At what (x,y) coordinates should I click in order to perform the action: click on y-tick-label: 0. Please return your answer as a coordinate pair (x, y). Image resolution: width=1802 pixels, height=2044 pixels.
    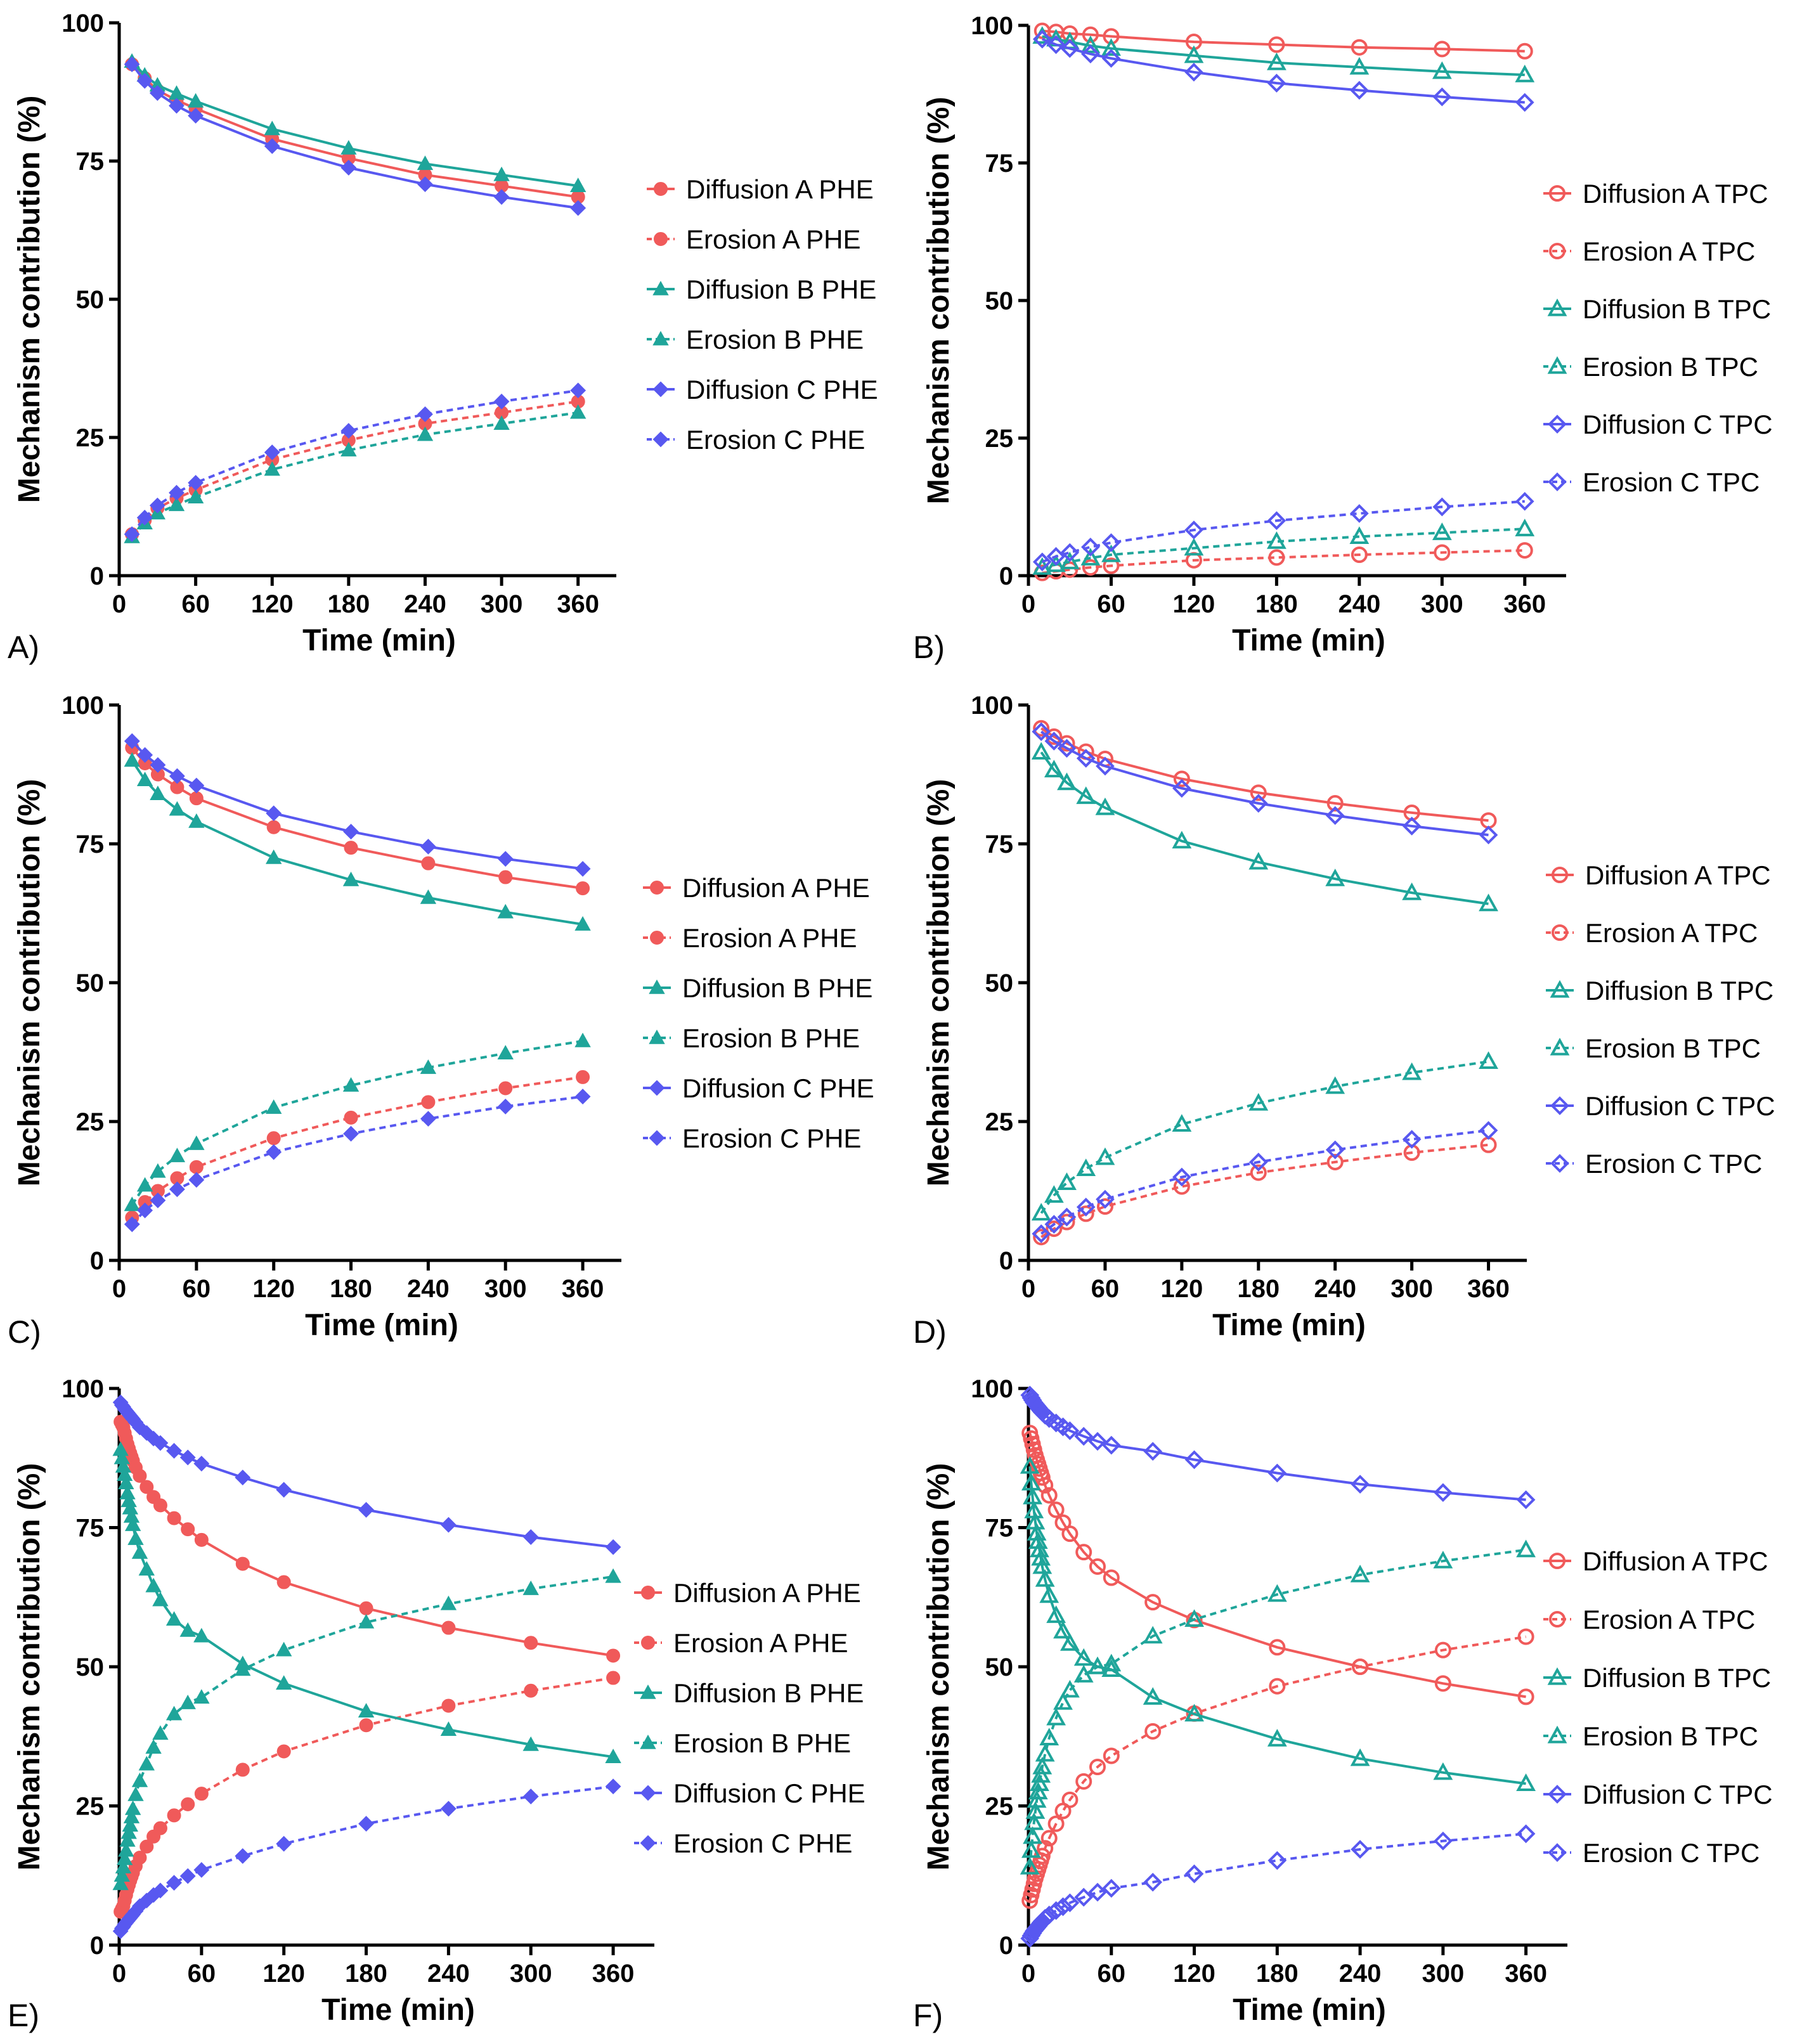
    Looking at the image, I should click on (1006, 1261).